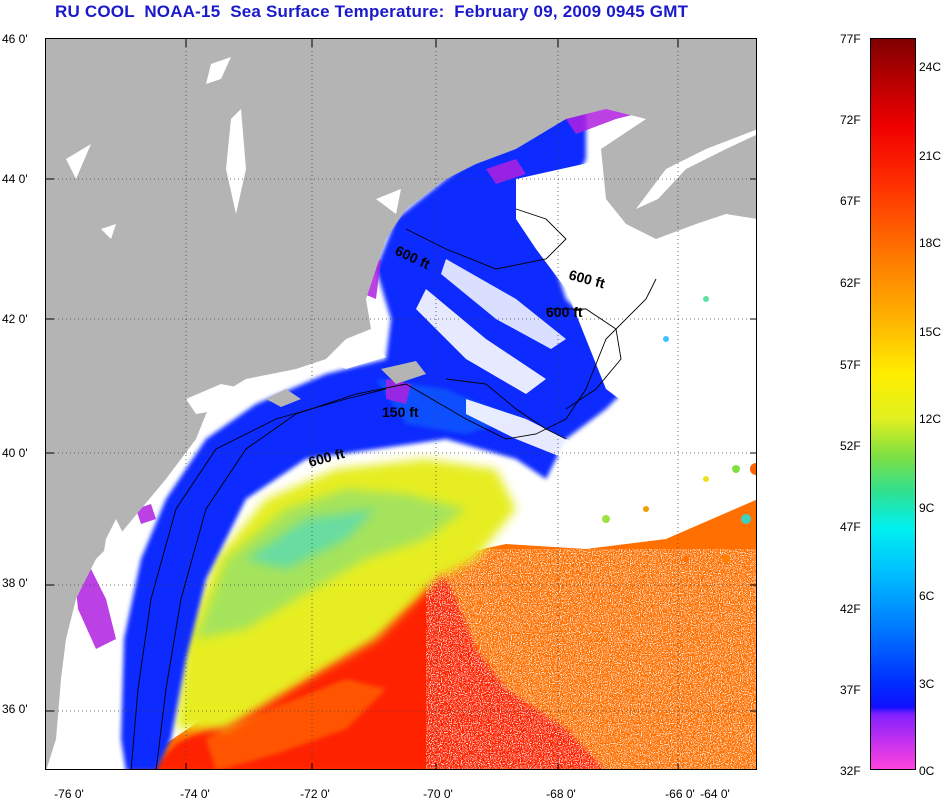 This screenshot has width=944, height=809. Describe the element at coordinates (850, 365) in the screenshot. I see `cb-label-57f: 57F` at that location.